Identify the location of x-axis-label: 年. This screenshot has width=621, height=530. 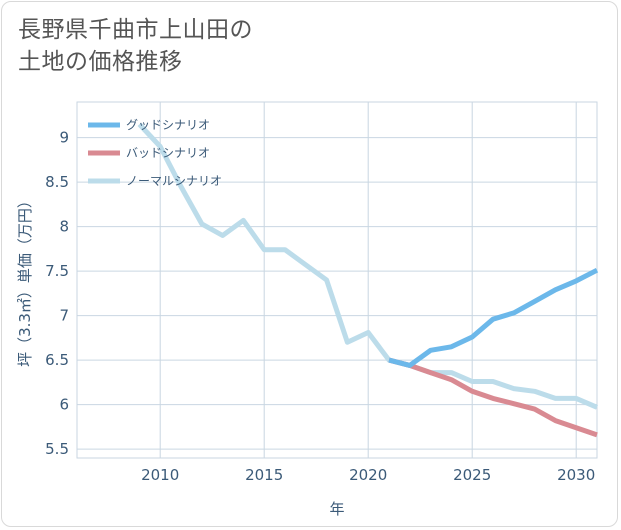
(336, 509).